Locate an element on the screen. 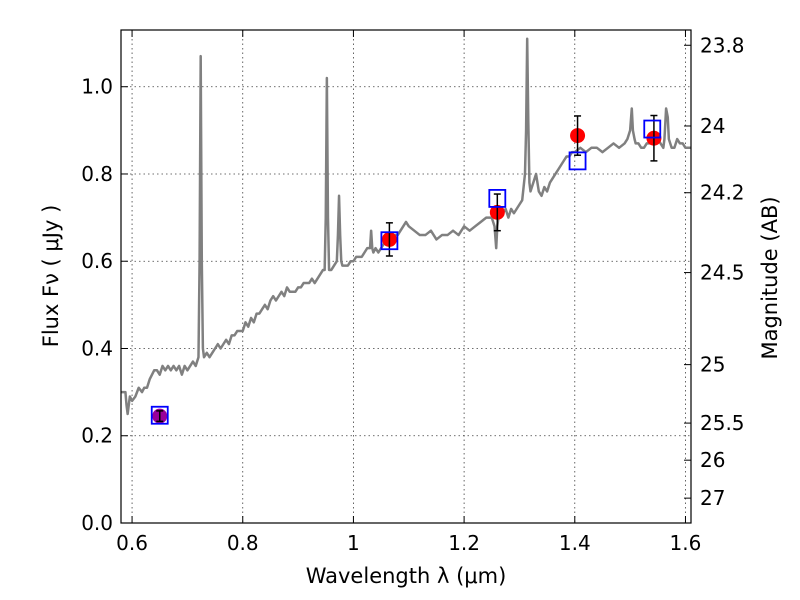 This screenshot has width=800, height=600. right-tick-label: 27 is located at coordinates (712, 498).